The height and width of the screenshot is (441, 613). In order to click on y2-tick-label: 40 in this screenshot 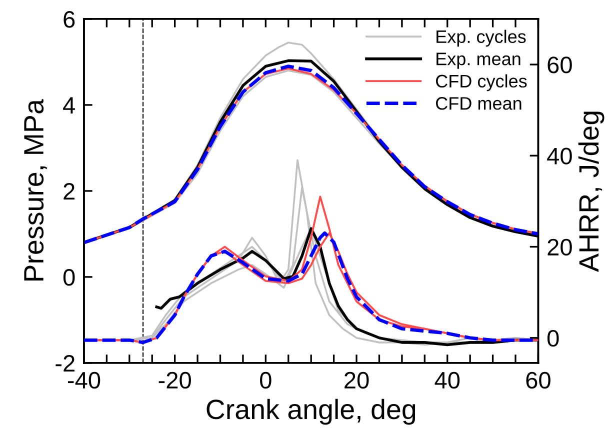, I will do `click(559, 156)`.